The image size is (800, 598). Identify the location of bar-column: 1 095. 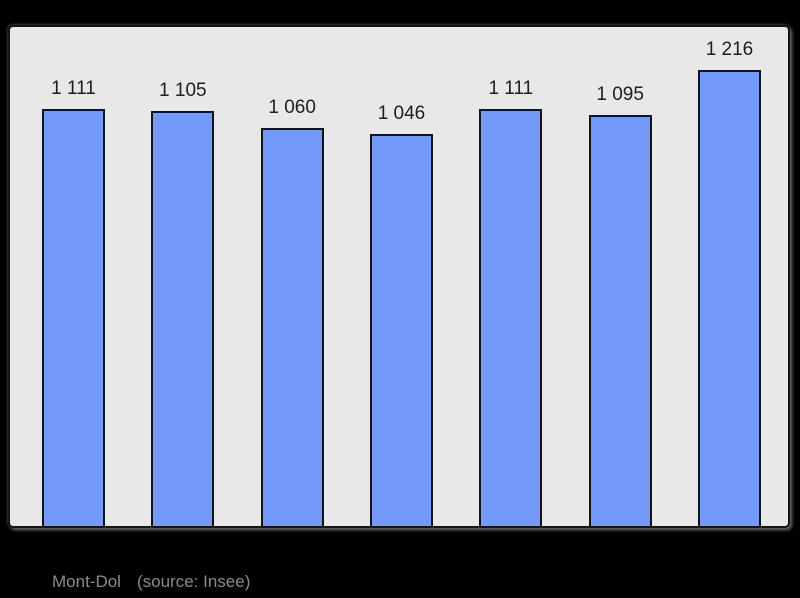
(620, 305).